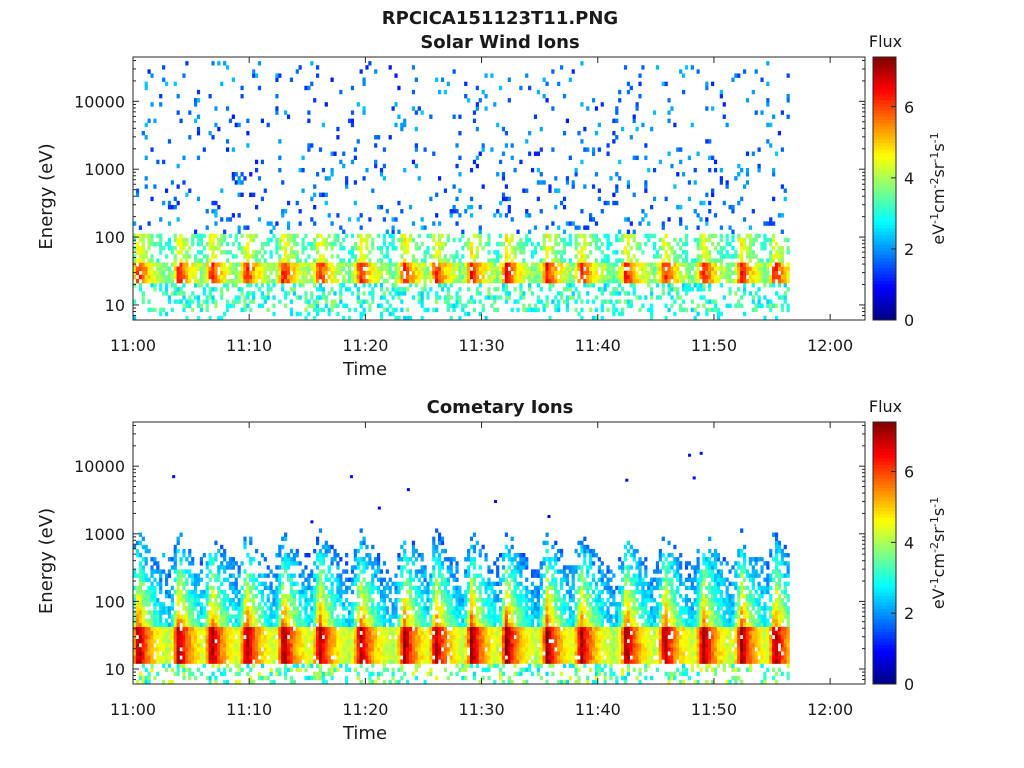 This screenshot has height=768, width=1024. What do you see at coordinates (461, 606) in the screenshot?
I see `spectrogram-cells` at bounding box center [461, 606].